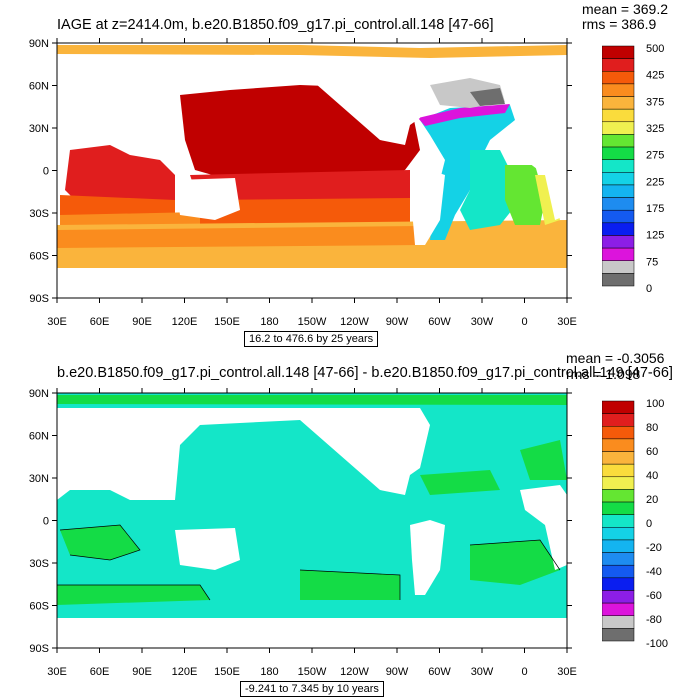  I want to click on bottom-rms-stat: rms = 1.098, so click(603, 374).